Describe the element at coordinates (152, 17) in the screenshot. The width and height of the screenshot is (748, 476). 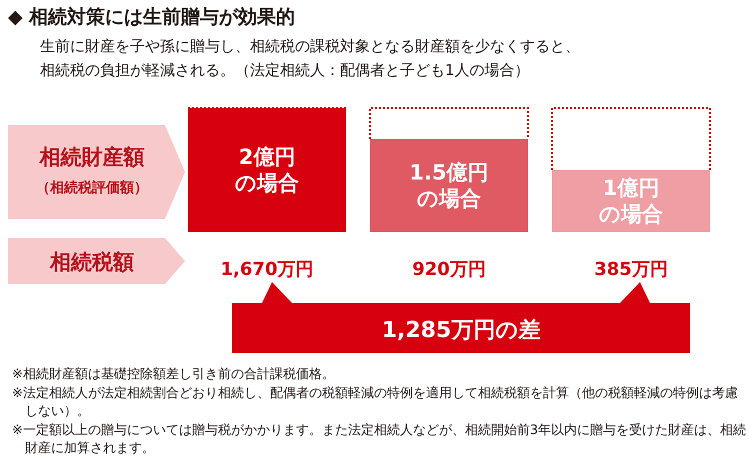
I see `chart-title: ◆ 相続対策には生前贈与が効果的` at that location.